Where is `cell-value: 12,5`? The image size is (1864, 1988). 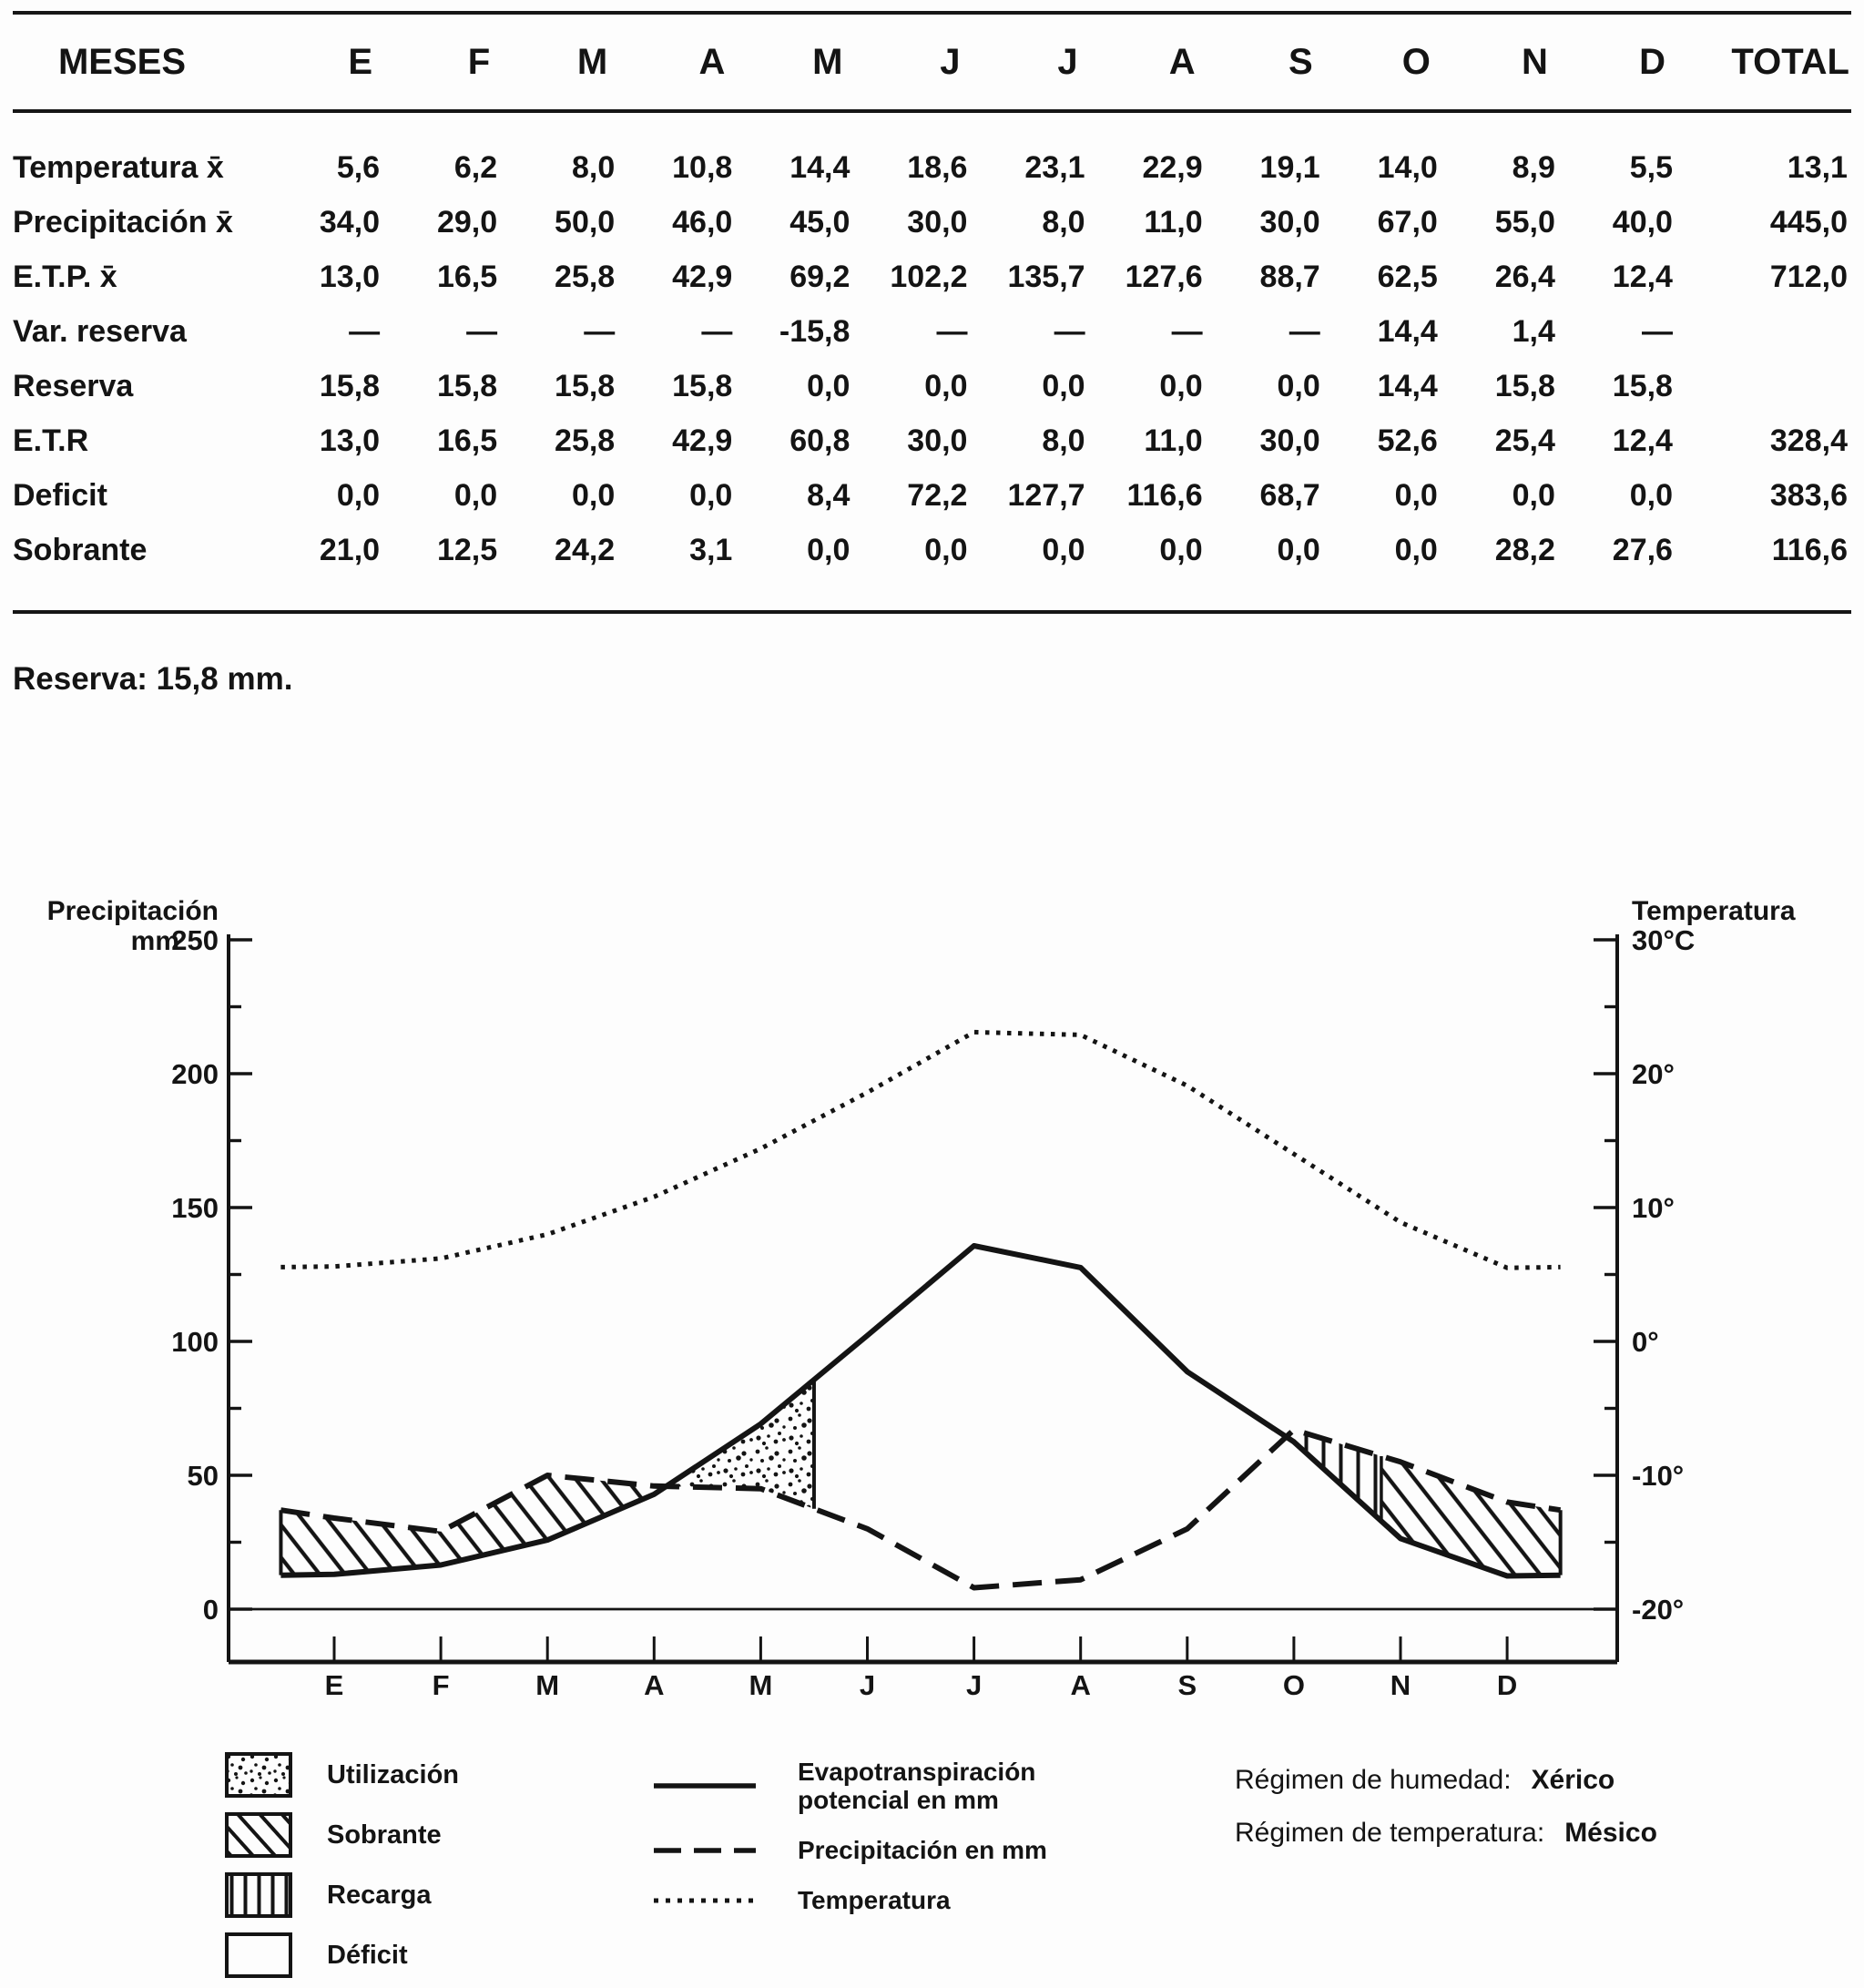
cell-value: 12,5 is located at coordinates (467, 549).